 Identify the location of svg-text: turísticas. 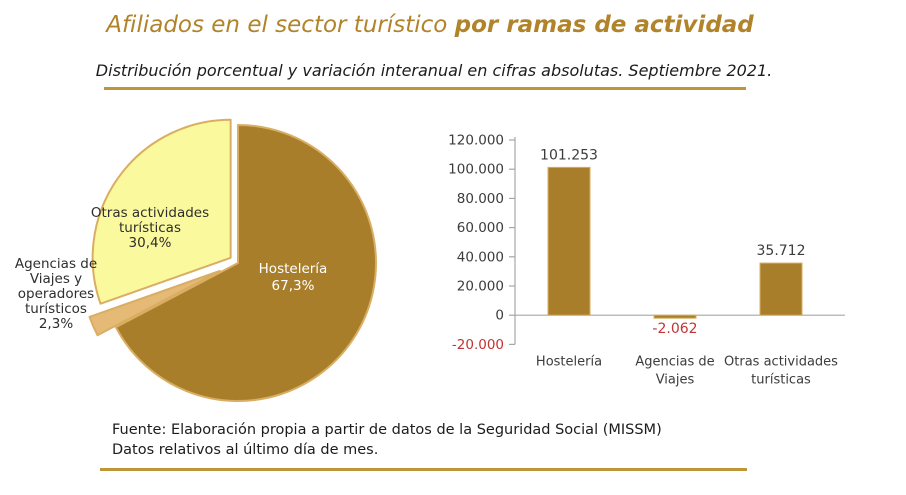
(781, 379).